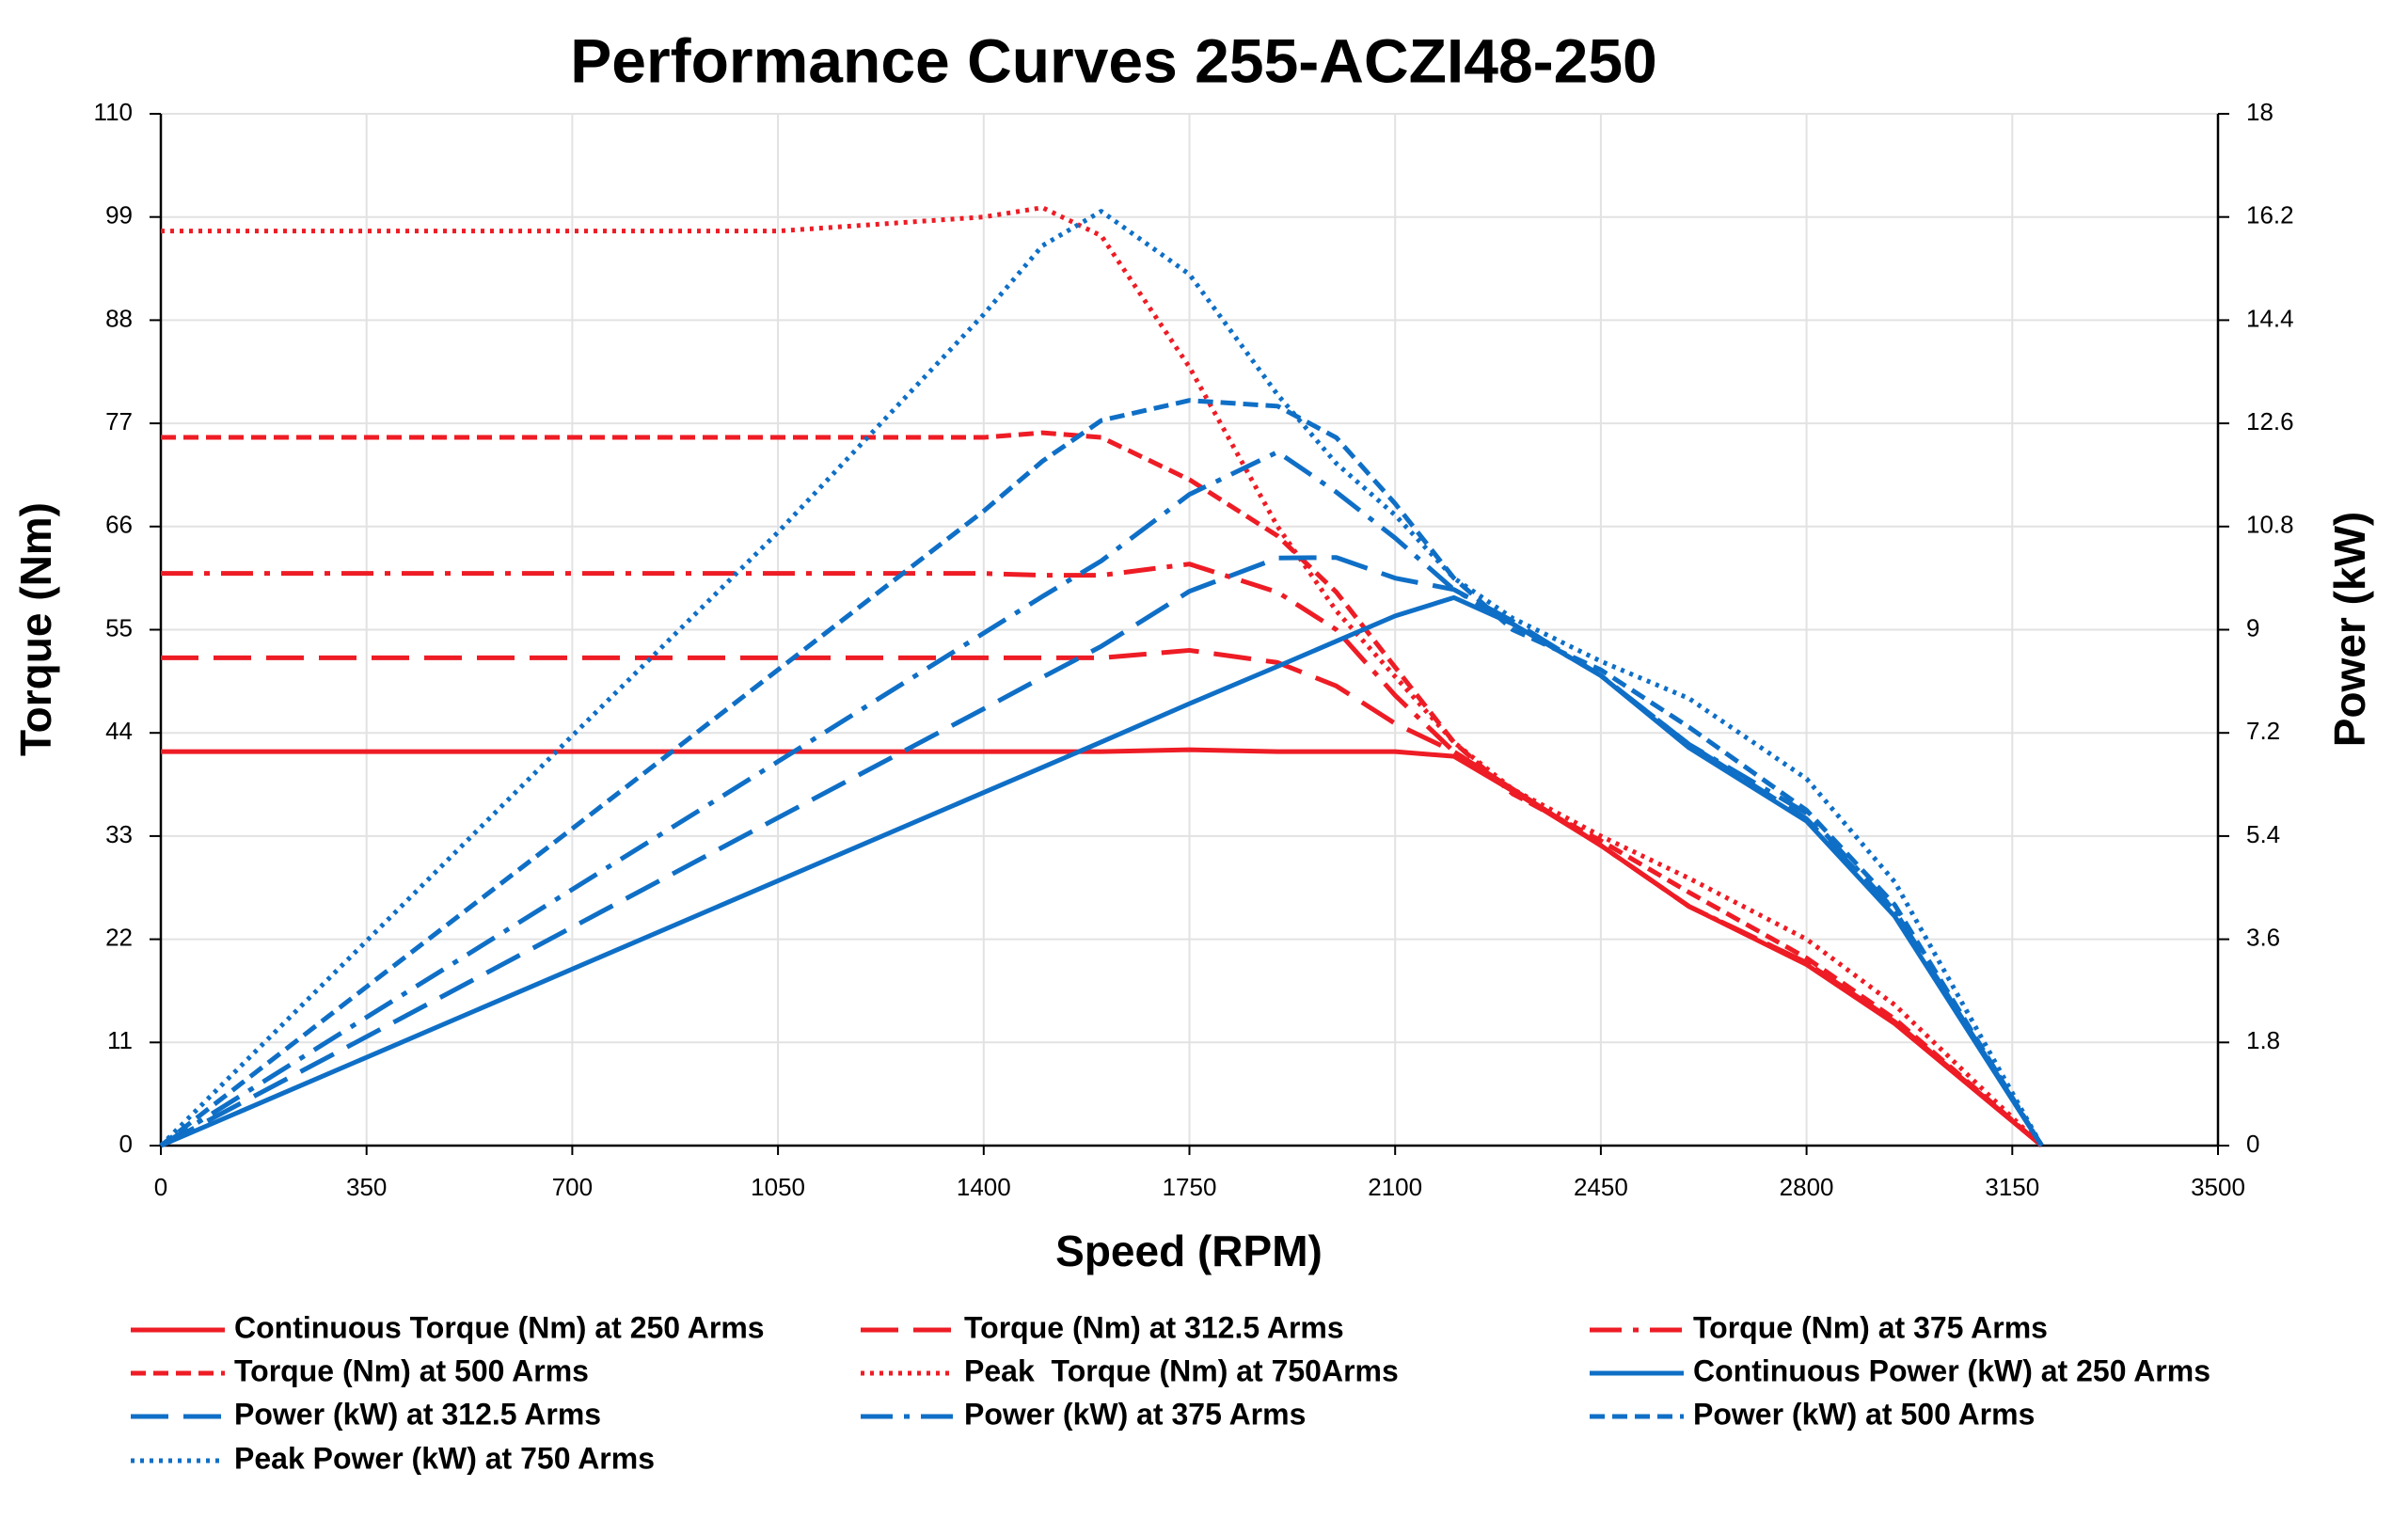 This screenshot has height=1519, width=2408. I want to click on x-axis-title: Speed (RPM), so click(1189, 1250).